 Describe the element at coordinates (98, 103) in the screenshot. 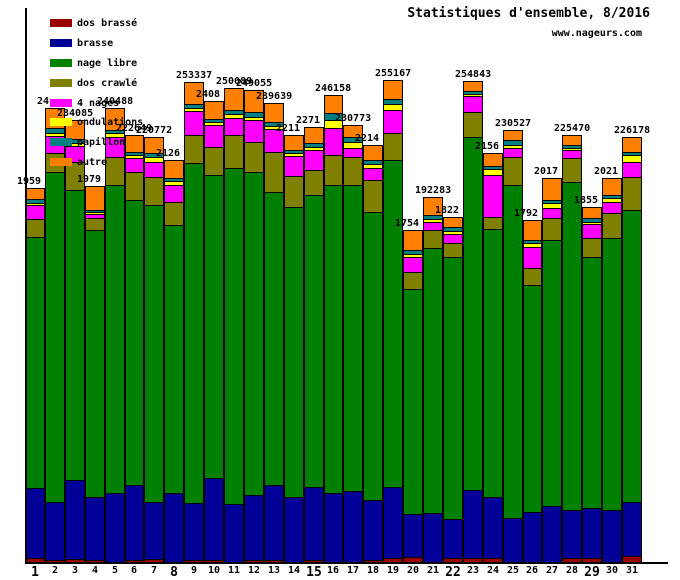

I see `legend-label-4-nages: 4 nages` at that location.